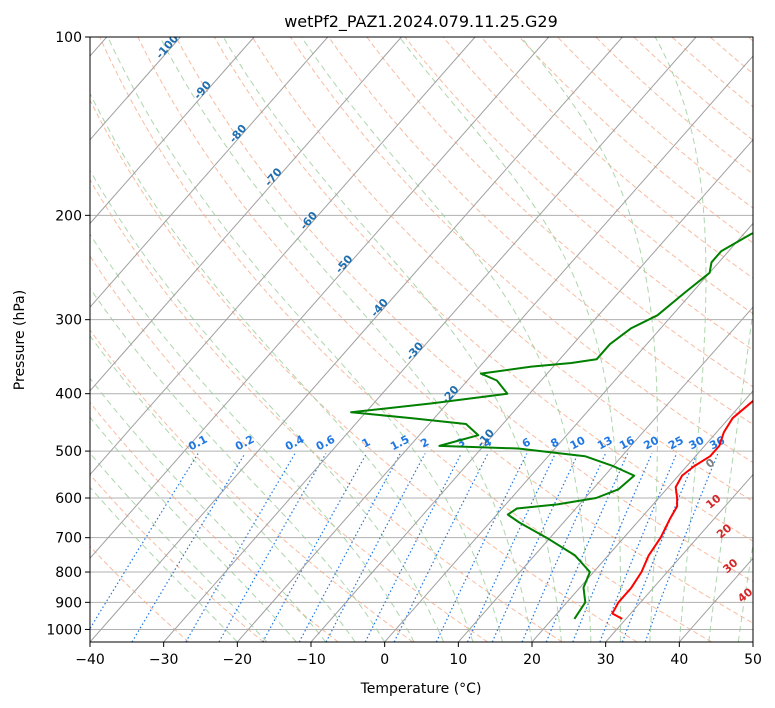 The height and width of the screenshot is (708, 775). I want to click on y-tick-label: 400, so click(68, 395).